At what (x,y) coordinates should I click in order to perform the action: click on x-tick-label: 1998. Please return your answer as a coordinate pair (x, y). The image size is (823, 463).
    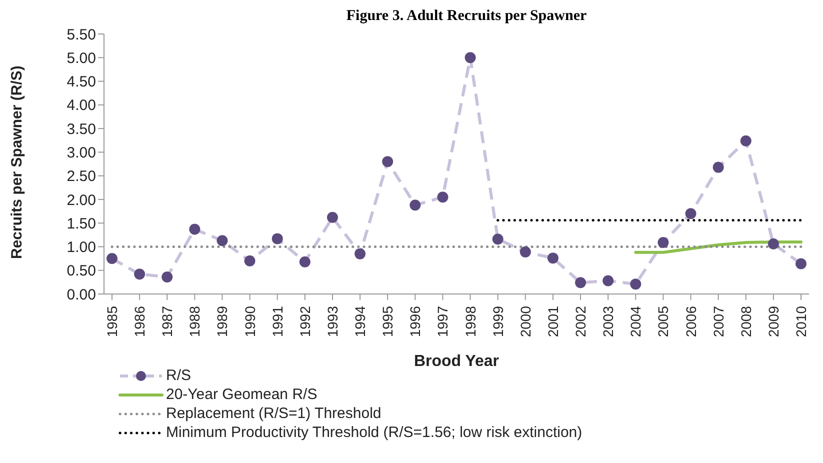
    Looking at the image, I should click on (470, 322).